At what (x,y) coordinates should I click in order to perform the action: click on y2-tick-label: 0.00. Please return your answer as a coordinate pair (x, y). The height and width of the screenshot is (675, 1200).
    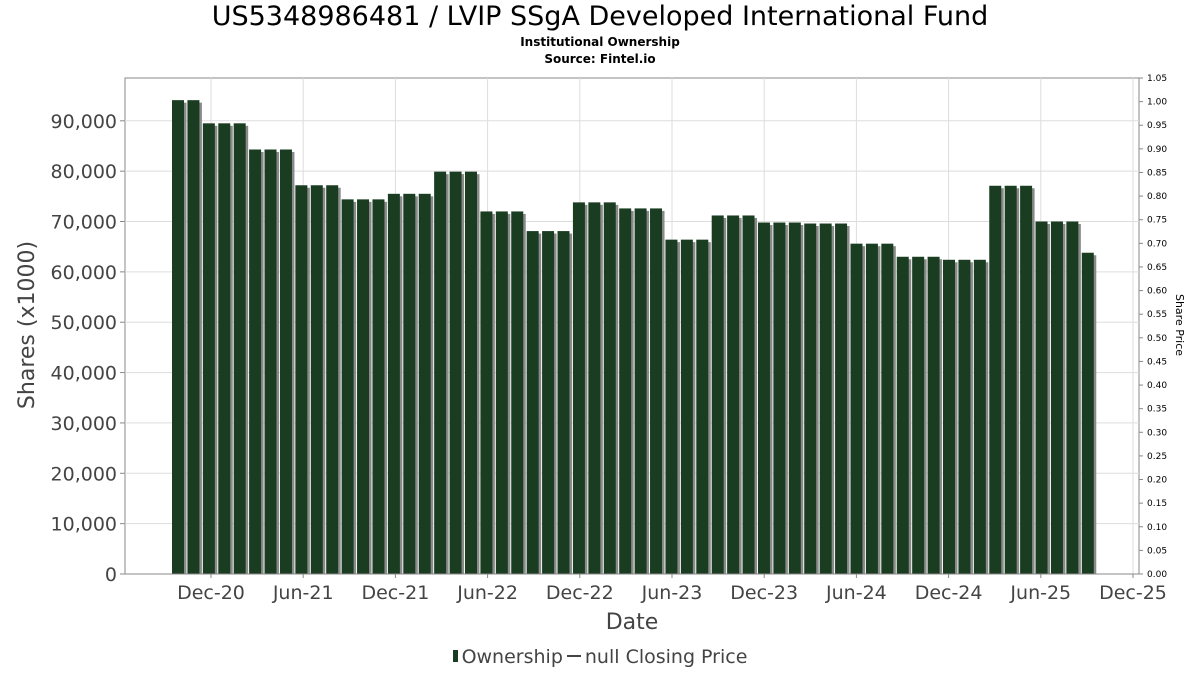
    Looking at the image, I should click on (1157, 575).